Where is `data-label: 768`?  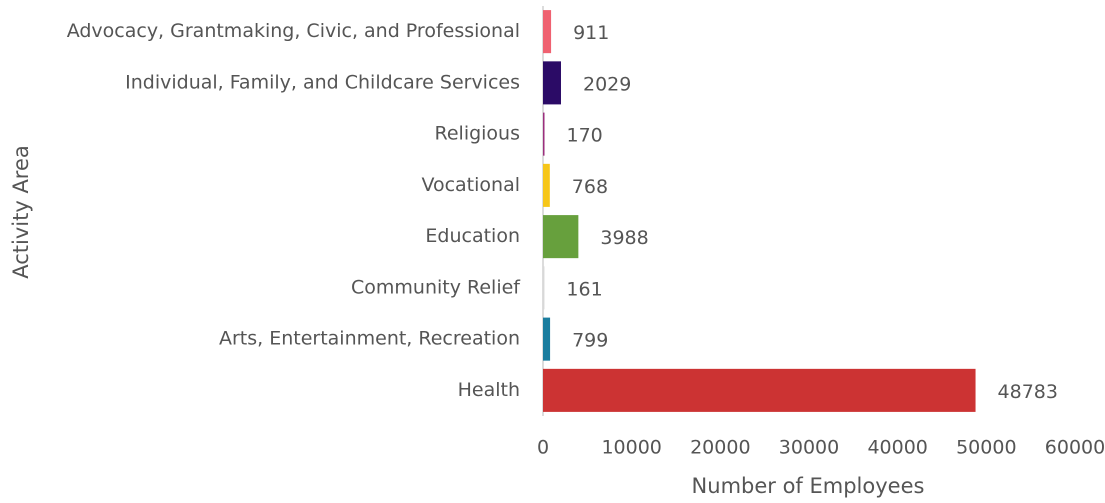
data-label: 768 is located at coordinates (590, 187).